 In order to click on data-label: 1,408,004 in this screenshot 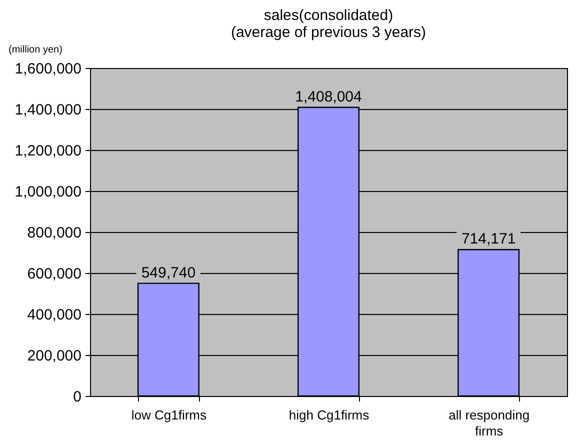, I will do `click(328, 97)`.